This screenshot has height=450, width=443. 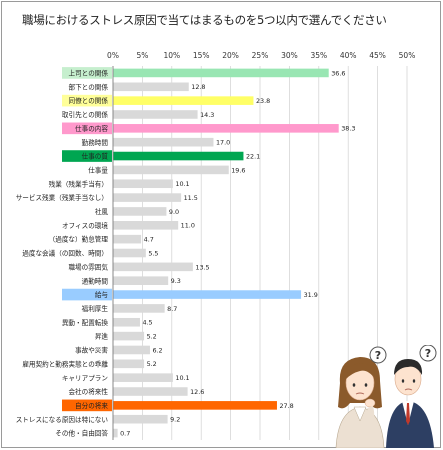 I want to click on people-thinking-illustration: ? ?, so click(x=386, y=396).